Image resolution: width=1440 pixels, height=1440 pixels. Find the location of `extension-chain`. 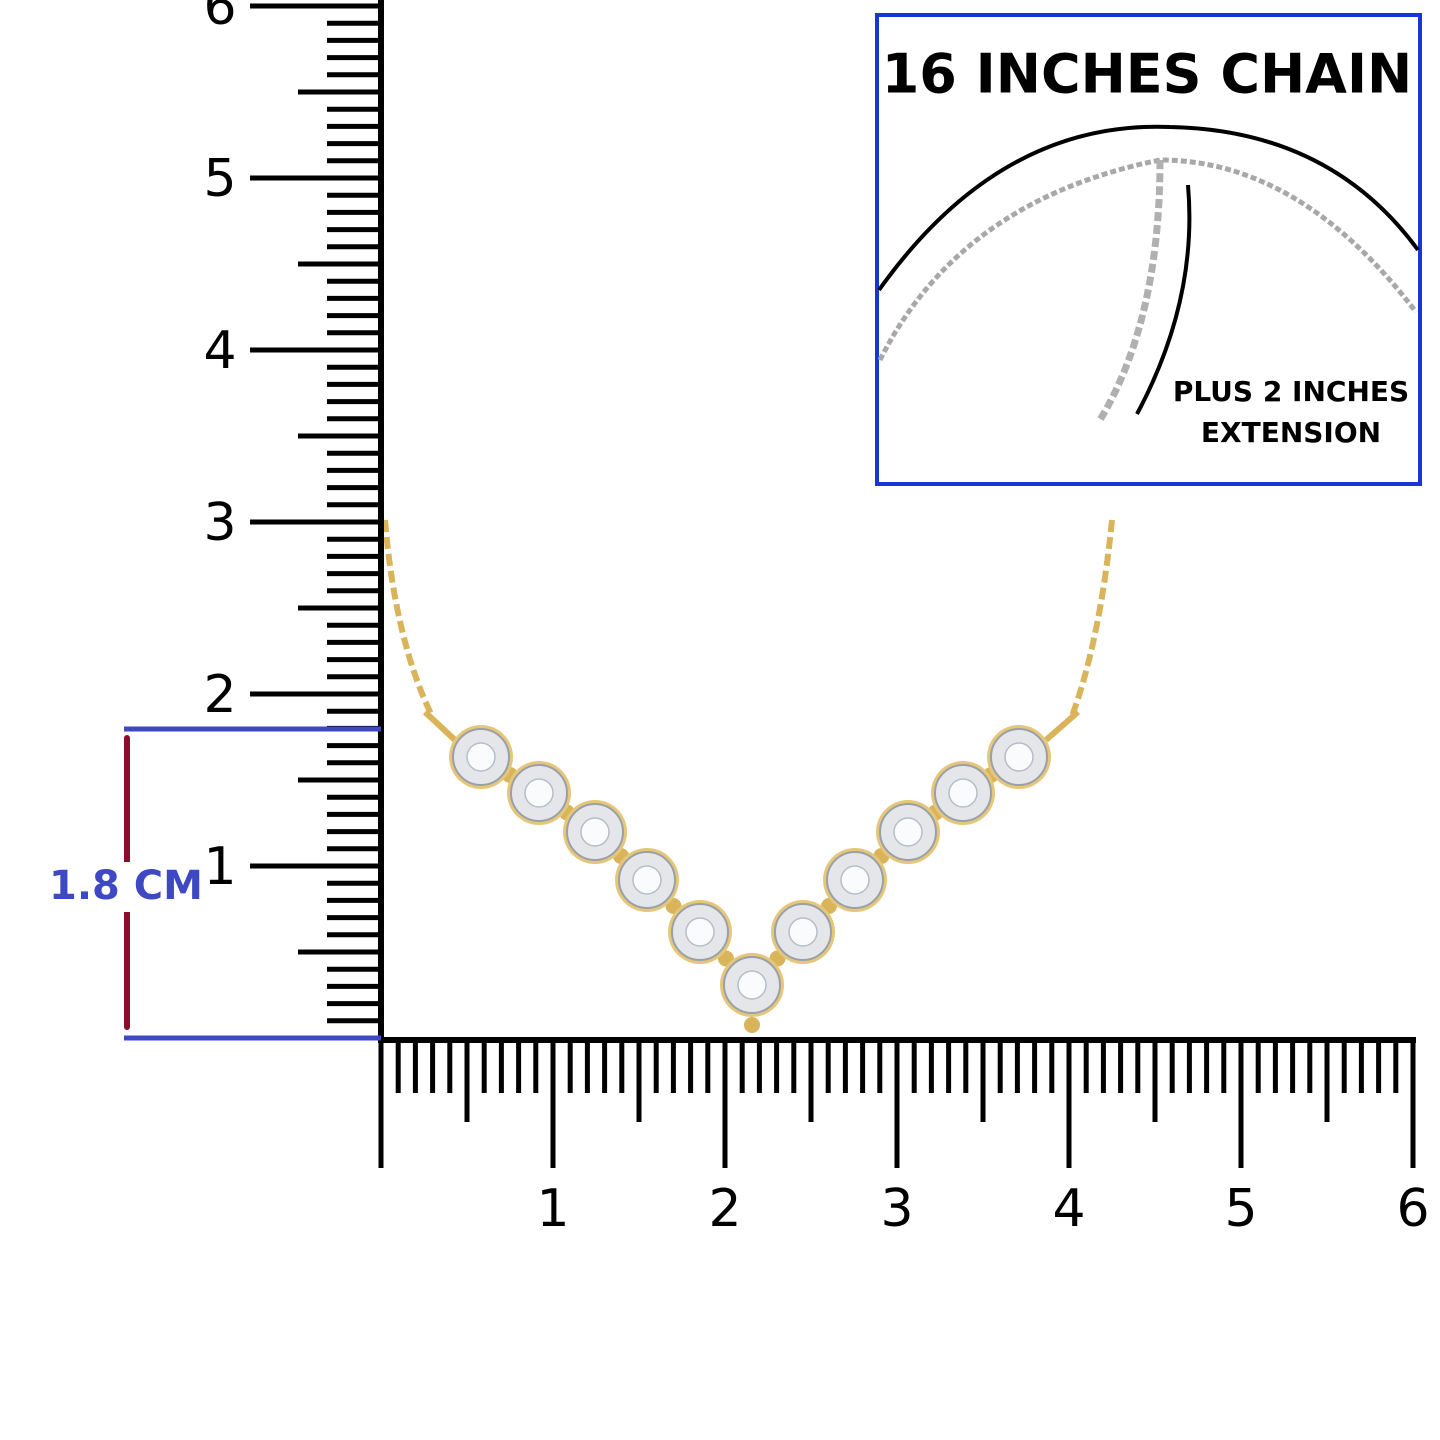

extension-chain is located at coordinates (1130, 290).